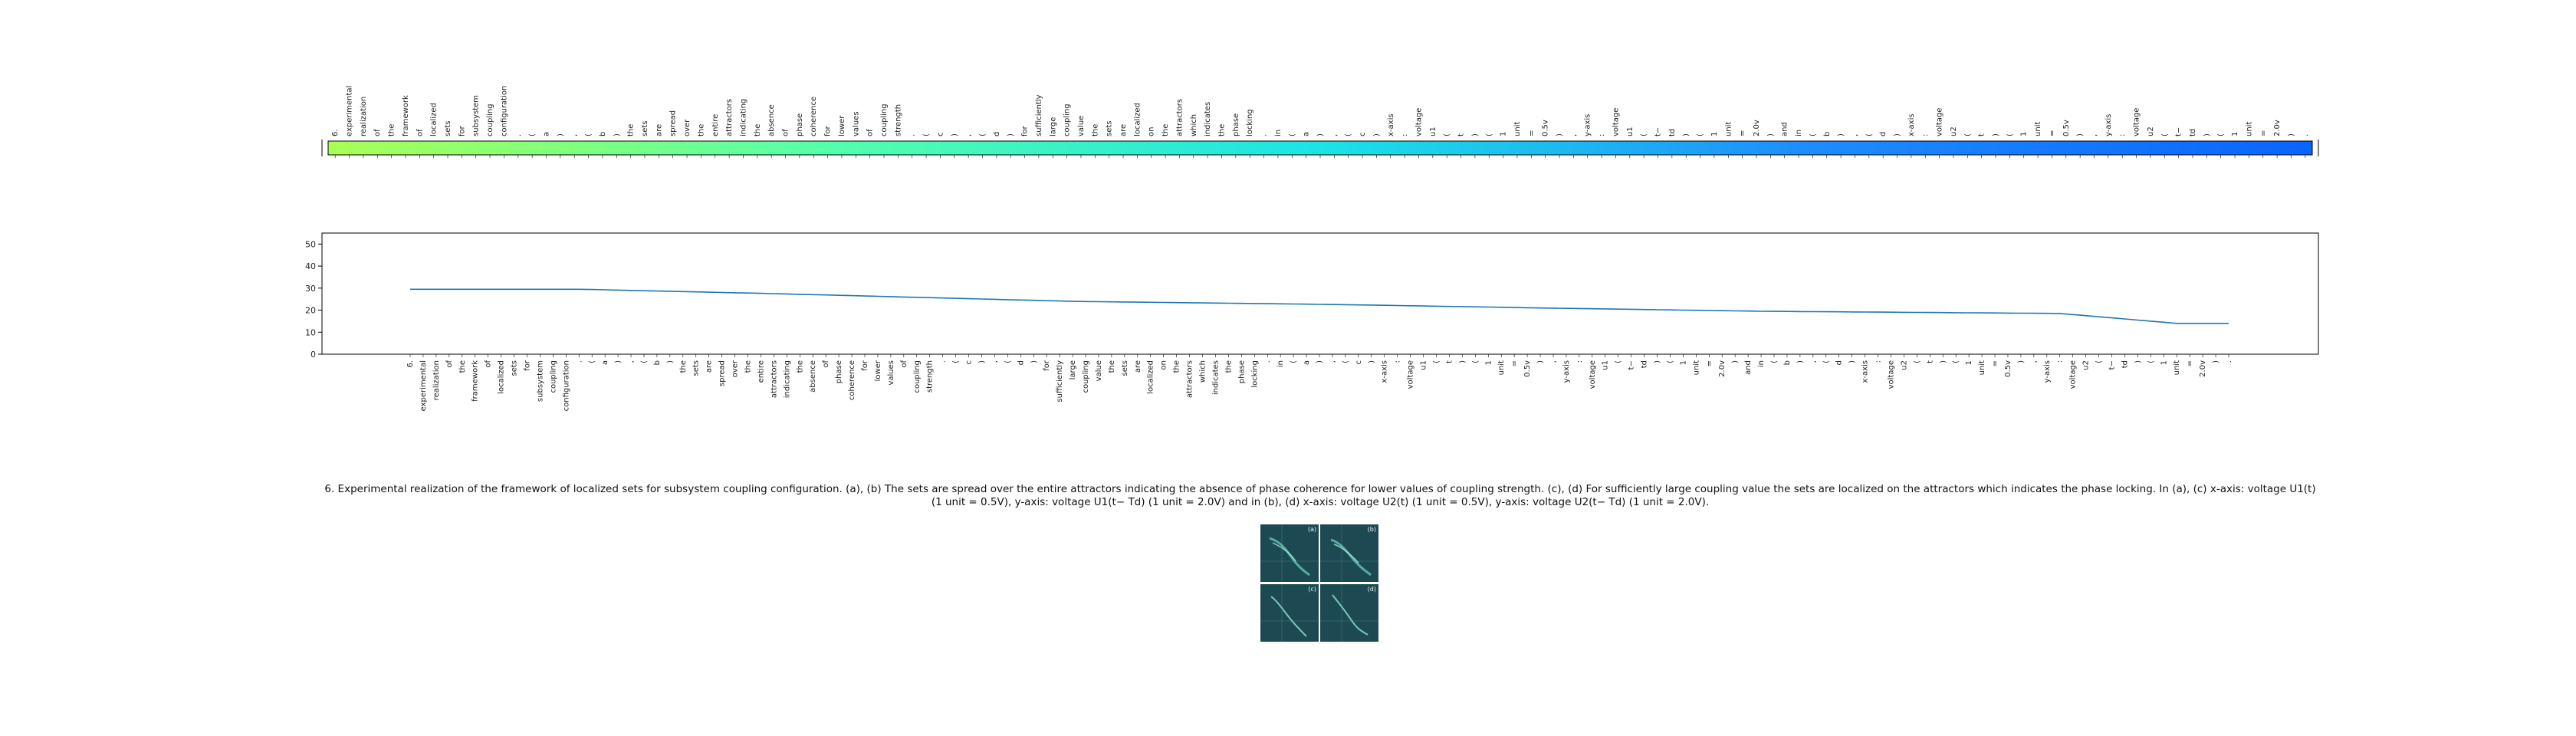 The height and width of the screenshot is (736, 2576). Describe the element at coordinates (744, 118) in the screenshot. I see `heatmap-token-label: indicating` at that location.